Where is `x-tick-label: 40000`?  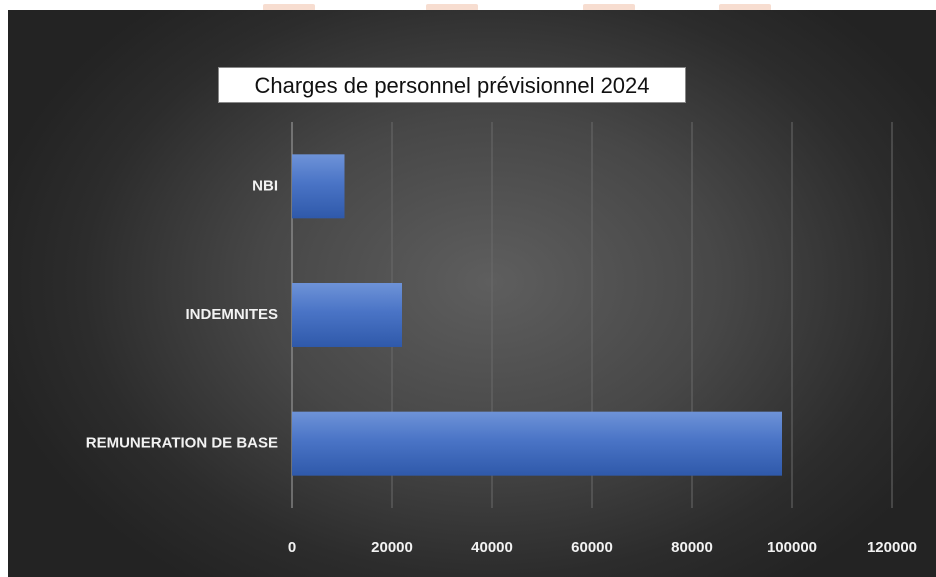 x-tick-label: 40000 is located at coordinates (492, 547).